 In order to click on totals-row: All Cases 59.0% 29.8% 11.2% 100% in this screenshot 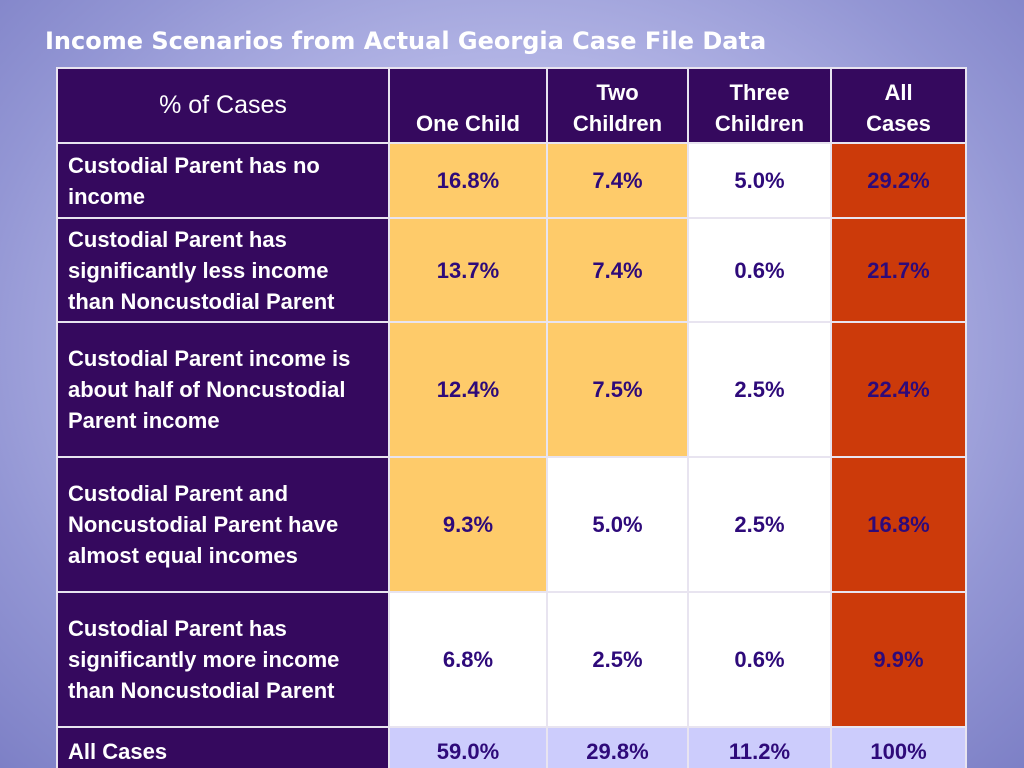, I will do `click(511, 747)`.